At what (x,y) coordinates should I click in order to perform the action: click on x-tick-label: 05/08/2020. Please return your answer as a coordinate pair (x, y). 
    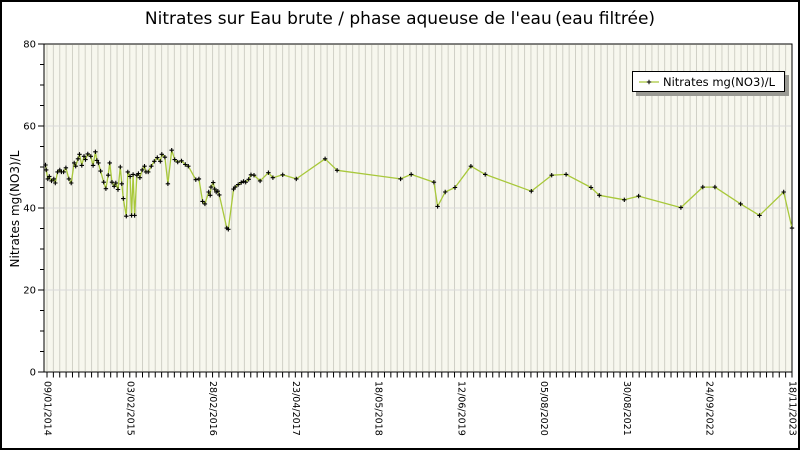
    Looking at the image, I should click on (543, 408).